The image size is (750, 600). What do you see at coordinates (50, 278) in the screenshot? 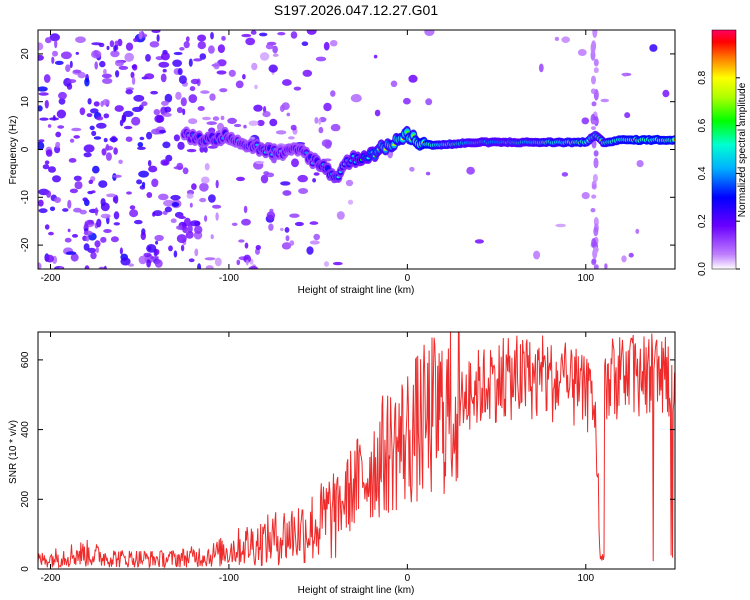
I see `x-tick-label: -200` at bounding box center [50, 278].